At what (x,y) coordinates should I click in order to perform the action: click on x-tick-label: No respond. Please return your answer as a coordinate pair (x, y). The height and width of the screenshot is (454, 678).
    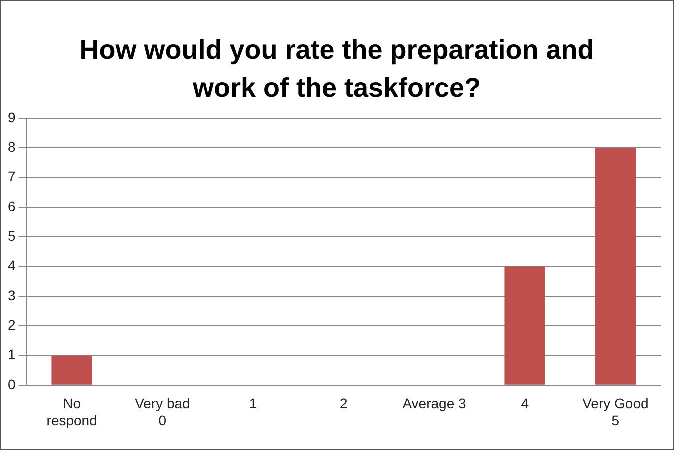
    Looking at the image, I should click on (72, 412).